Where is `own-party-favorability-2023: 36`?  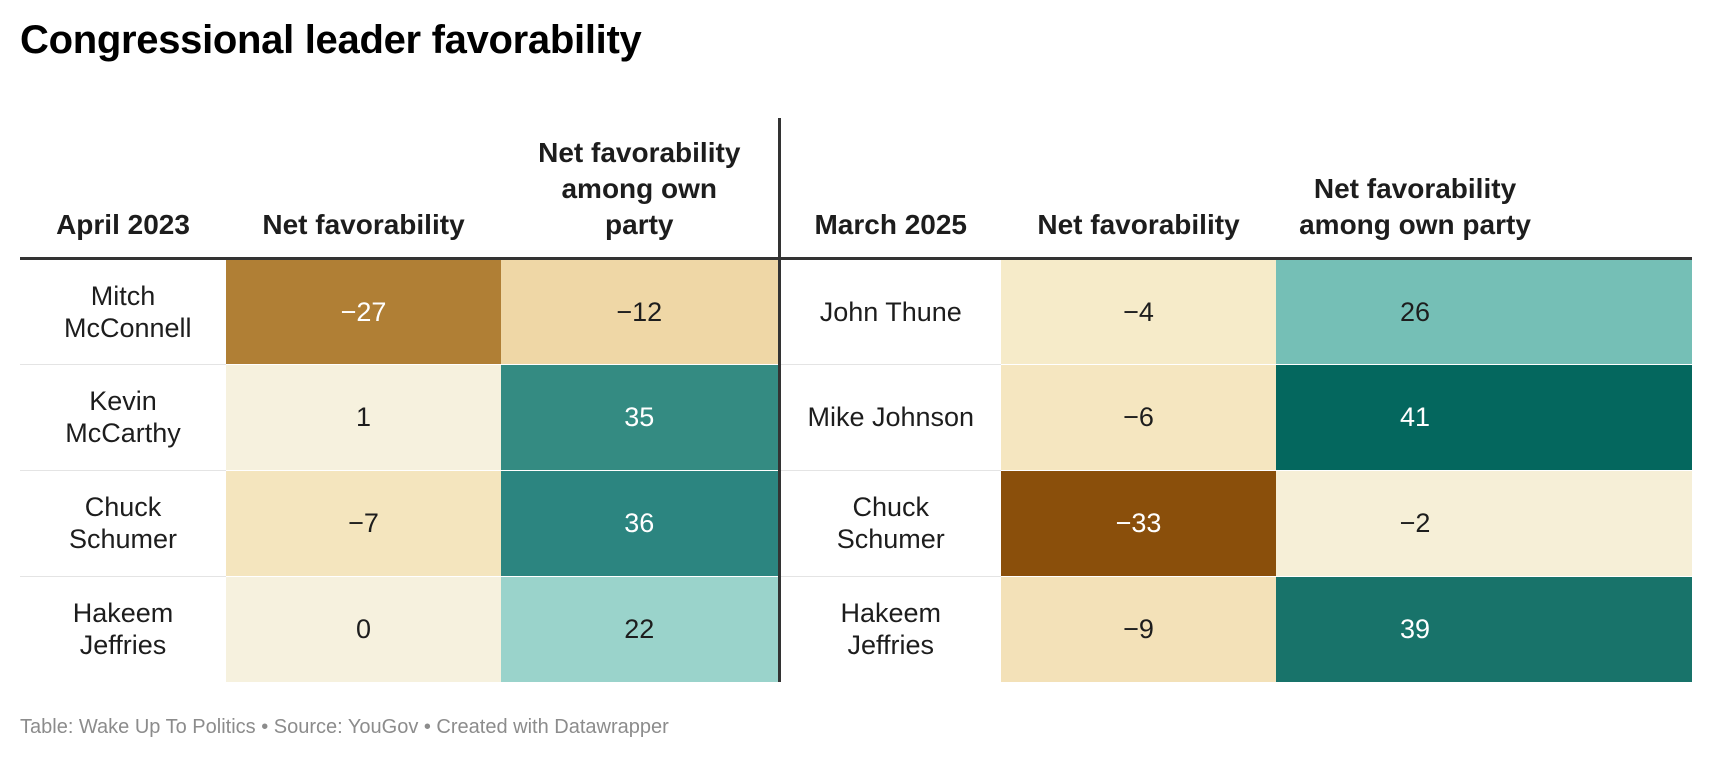
own-party-favorability-2023: 36 is located at coordinates (641, 523).